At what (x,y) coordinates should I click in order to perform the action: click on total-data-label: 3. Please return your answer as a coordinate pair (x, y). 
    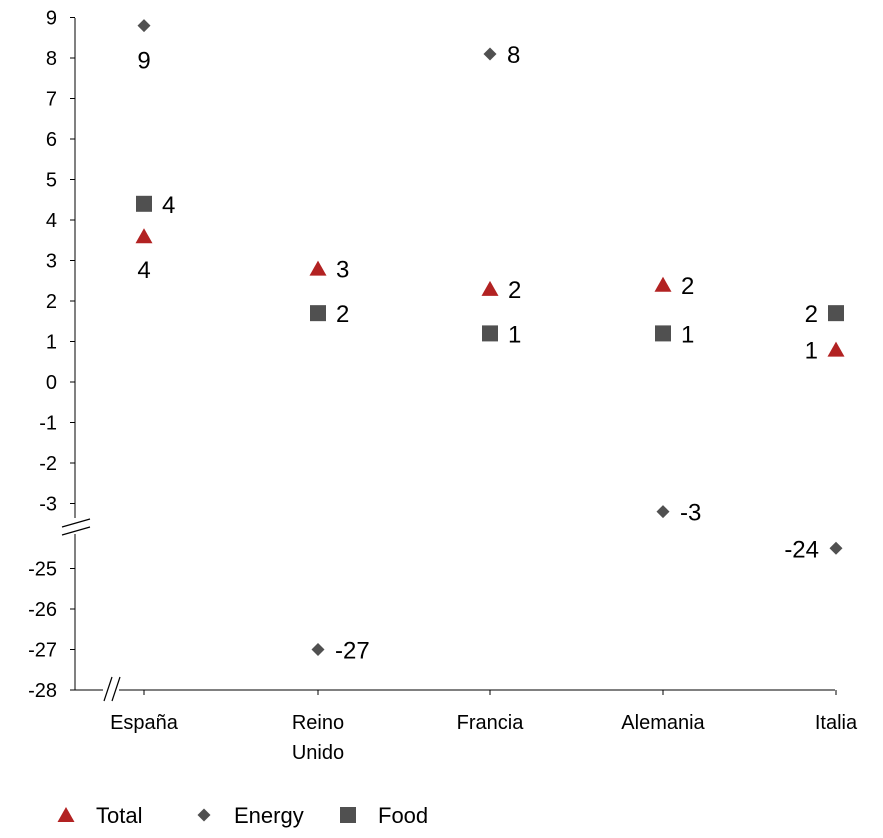
    Looking at the image, I should click on (342, 270).